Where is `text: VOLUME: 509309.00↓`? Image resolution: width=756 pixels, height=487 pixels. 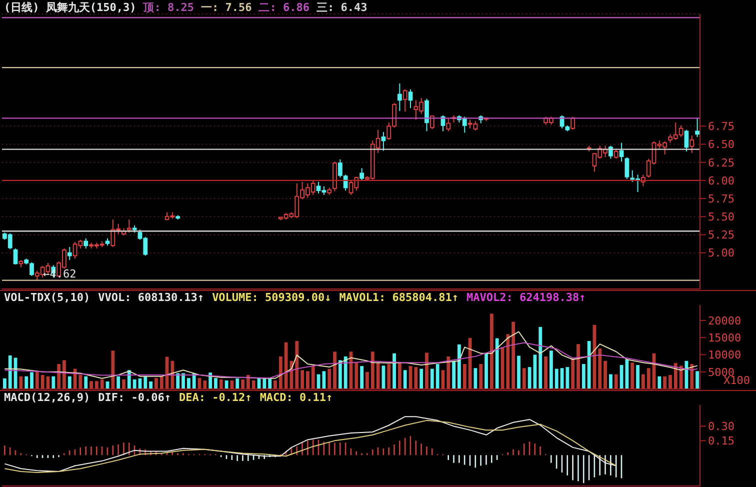 text: VOLUME: 509309.00↓ is located at coordinates (272, 297).